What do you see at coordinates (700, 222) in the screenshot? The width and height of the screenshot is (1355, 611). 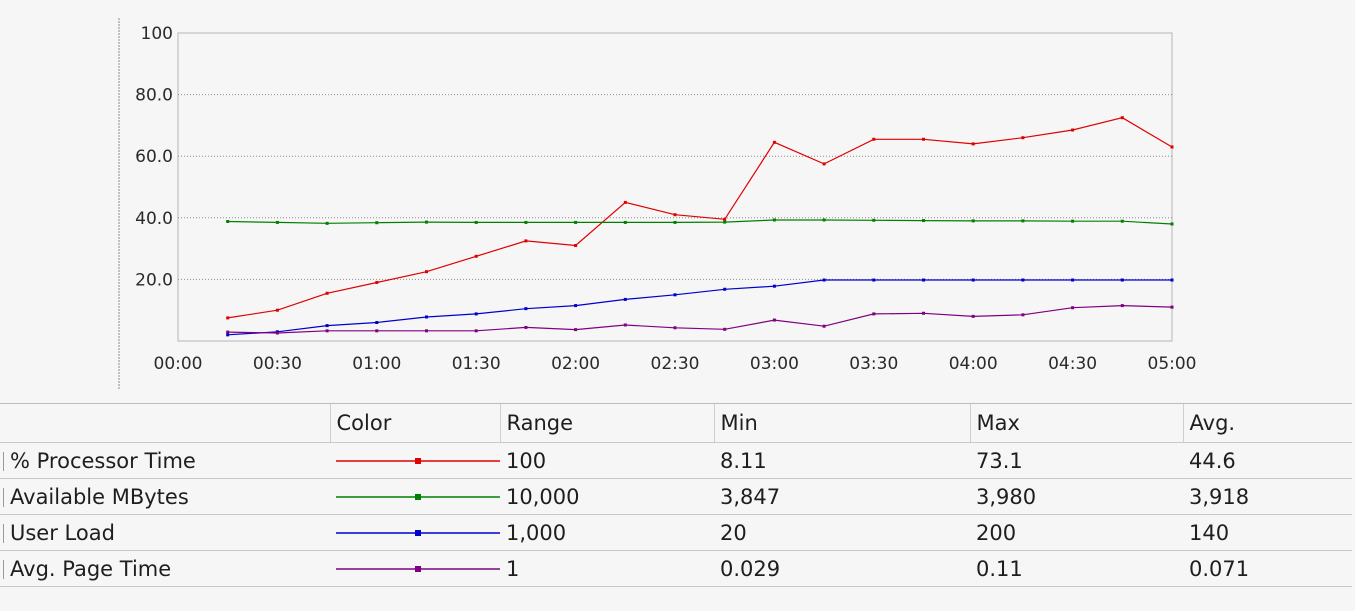 I see `series-line` at bounding box center [700, 222].